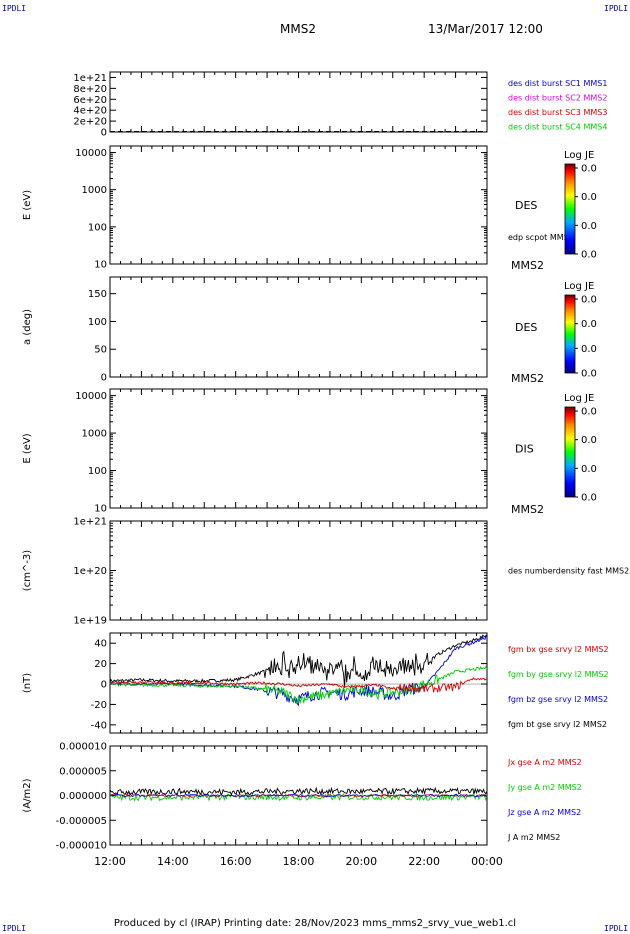 This screenshot has height=934, width=630. I want to click on y-tick-label: -40, so click(99, 725).